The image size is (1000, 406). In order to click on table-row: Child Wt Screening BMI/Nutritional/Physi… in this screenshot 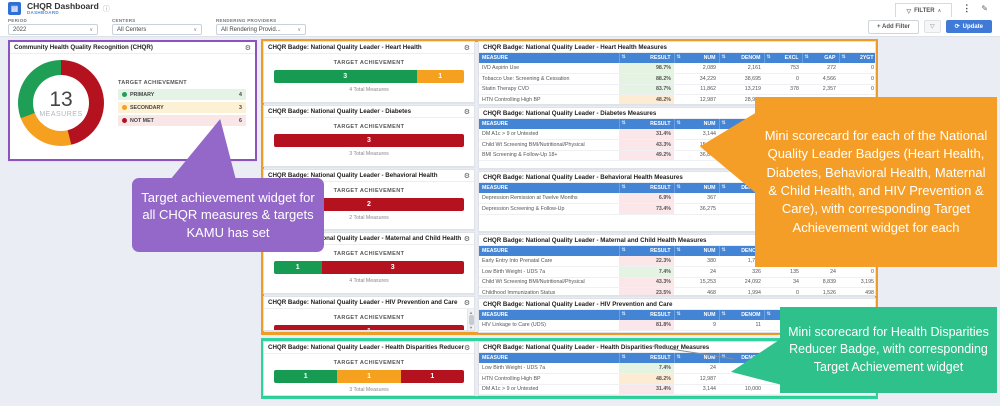, I will do `click(677, 282)`.